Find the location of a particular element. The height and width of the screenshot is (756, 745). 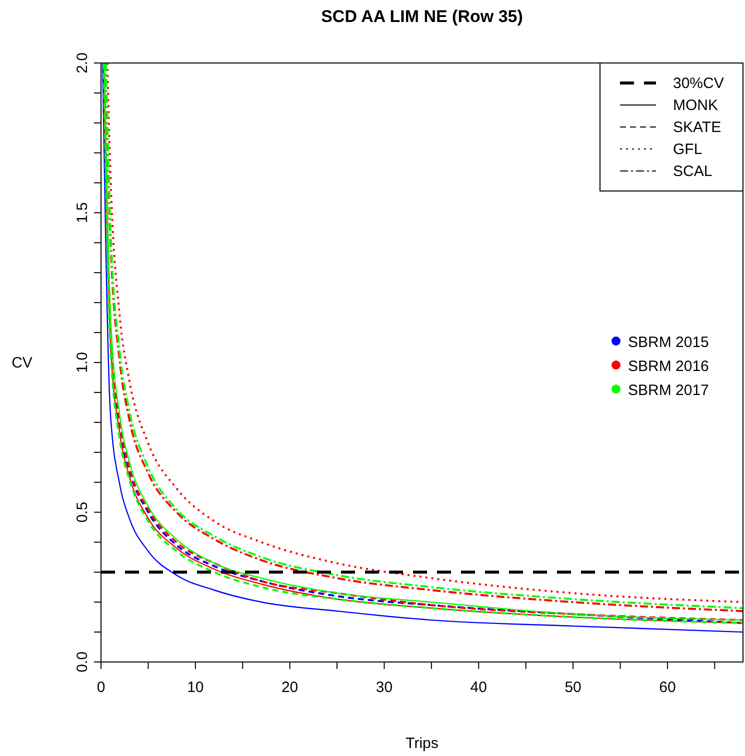

annotation: SKATE is located at coordinates (697, 127).